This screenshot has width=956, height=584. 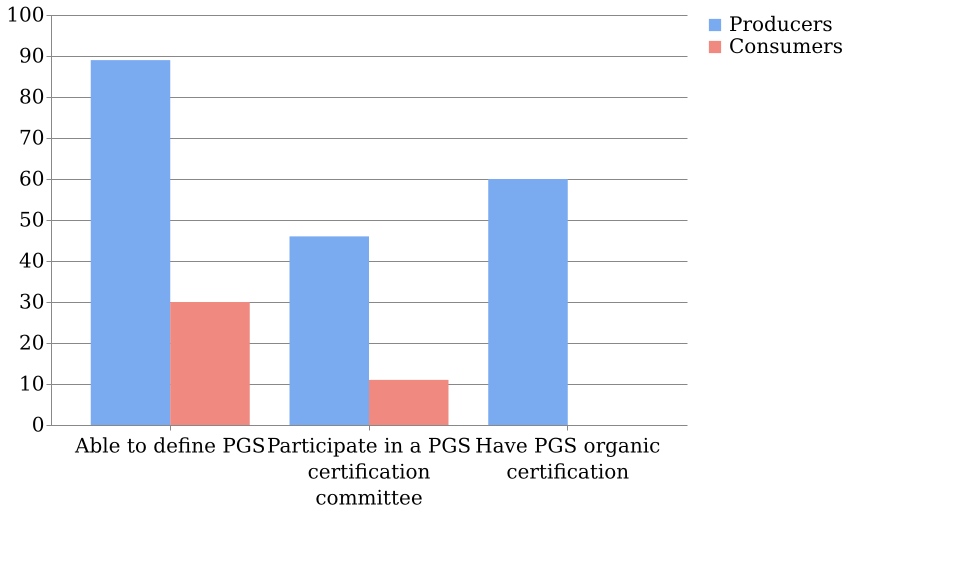 What do you see at coordinates (170, 446) in the screenshot?
I see `x-tick-label: Able to define PGS` at bounding box center [170, 446].